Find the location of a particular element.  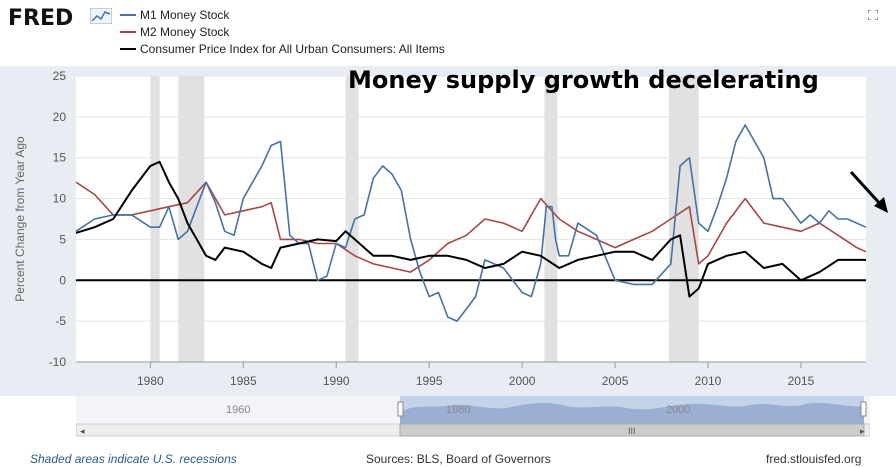

legend-item-m2: M2 Money Stock is located at coordinates (174, 32).